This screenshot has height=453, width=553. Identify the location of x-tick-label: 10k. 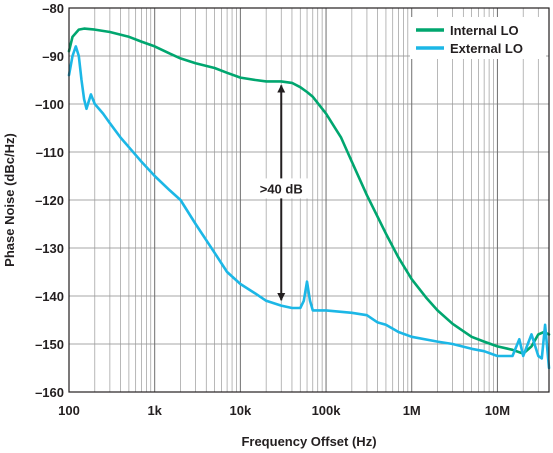
(241, 410).